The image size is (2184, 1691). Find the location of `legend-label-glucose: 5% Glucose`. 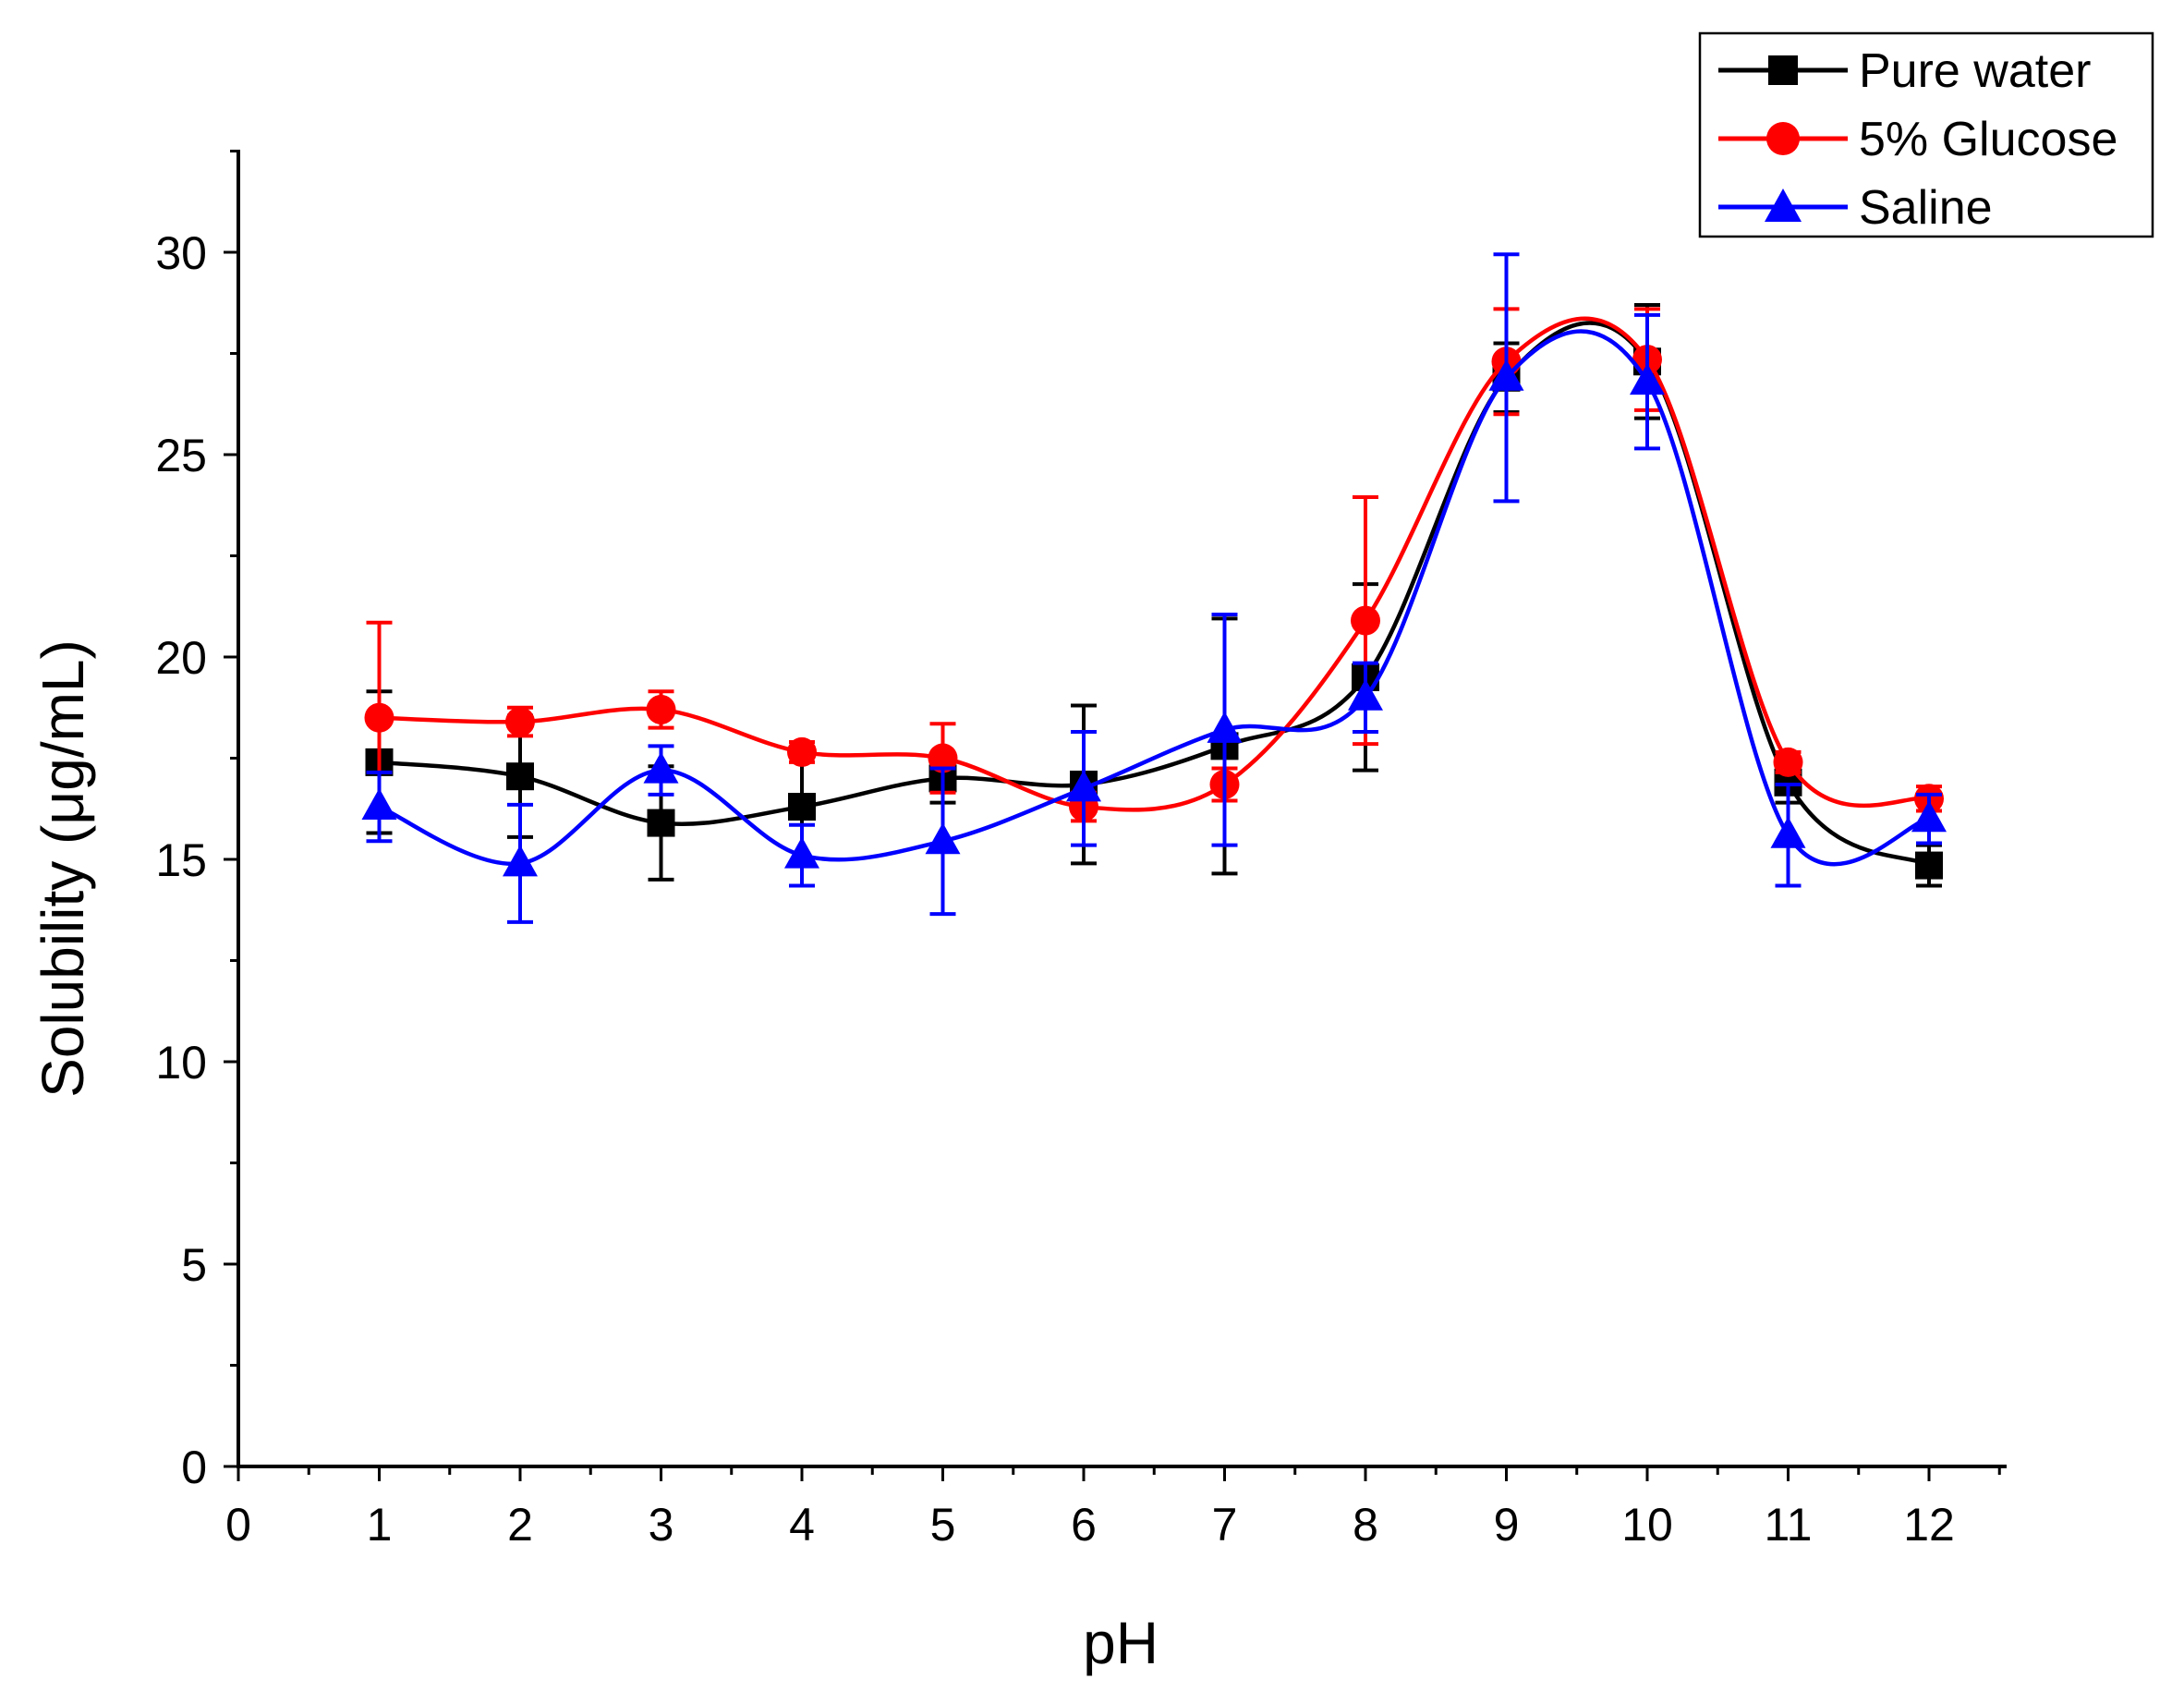

legend-label-glucose: 5% Glucose is located at coordinates (1988, 139).